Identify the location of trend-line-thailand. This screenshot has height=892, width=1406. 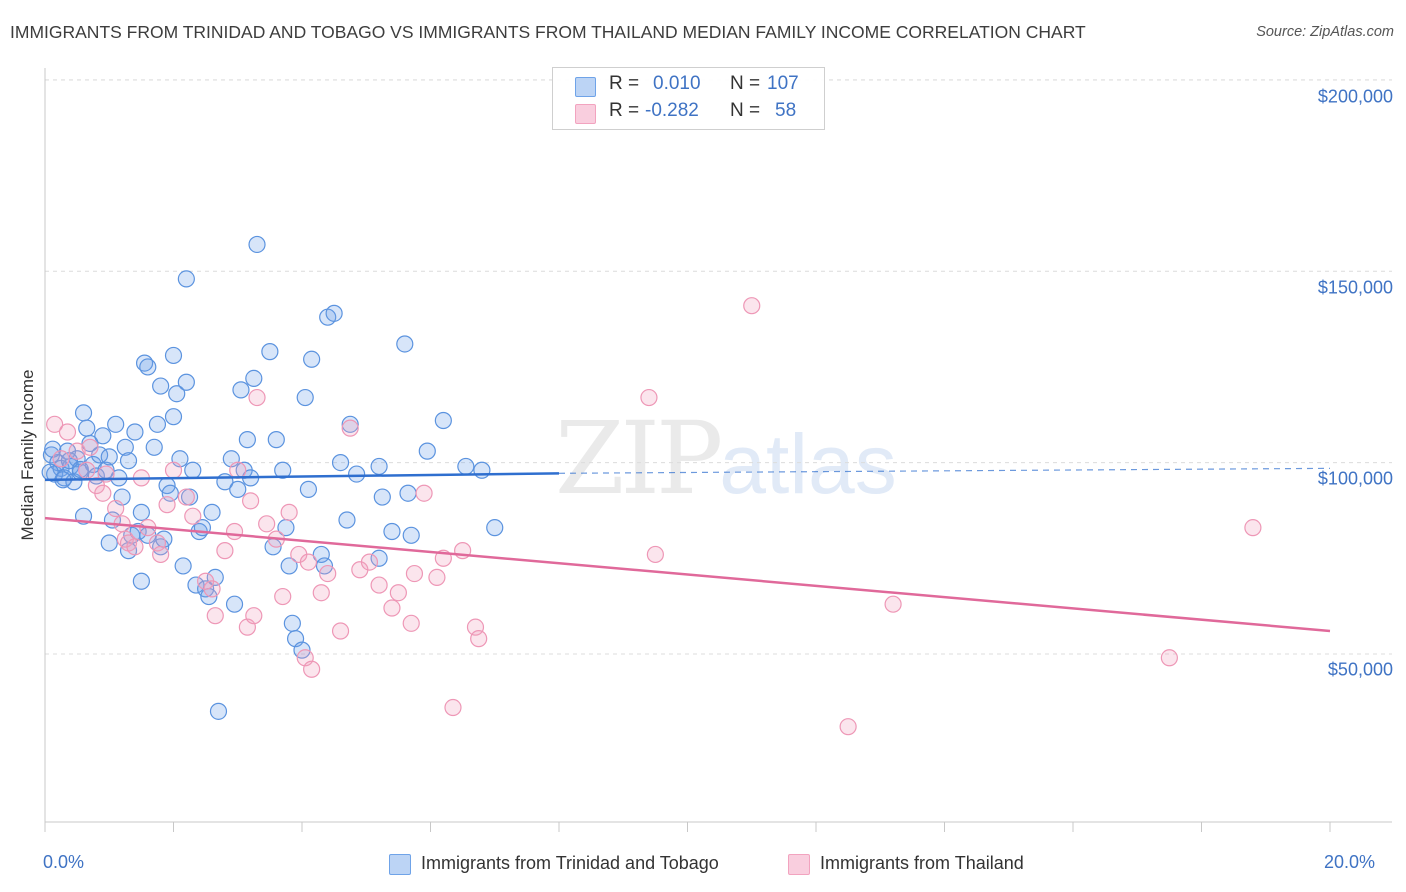
(687, 574).